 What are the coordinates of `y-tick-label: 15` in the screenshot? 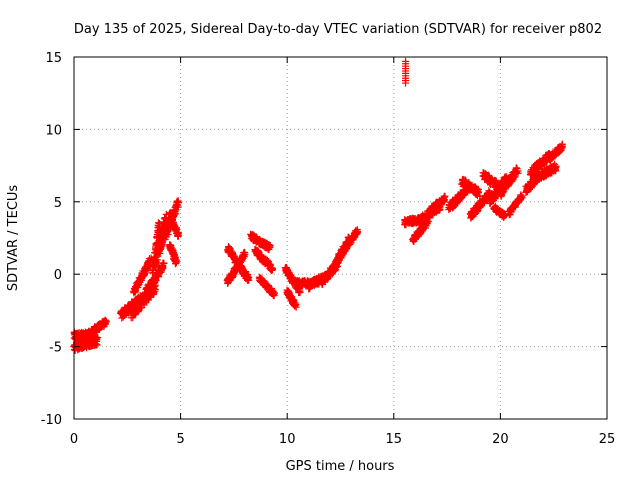 It's located at (53, 58).